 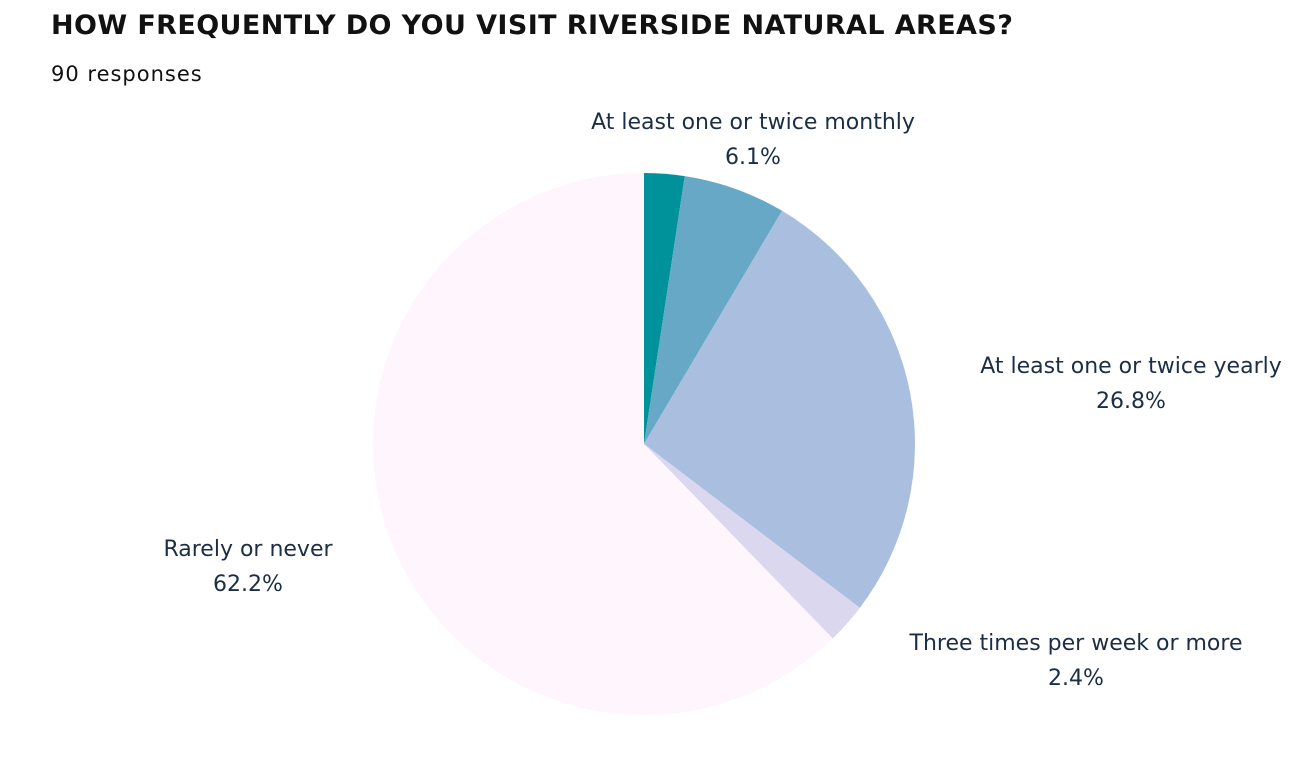 What do you see at coordinates (248, 584) in the screenshot?
I see `slice-value-rarely: 62.2%` at bounding box center [248, 584].